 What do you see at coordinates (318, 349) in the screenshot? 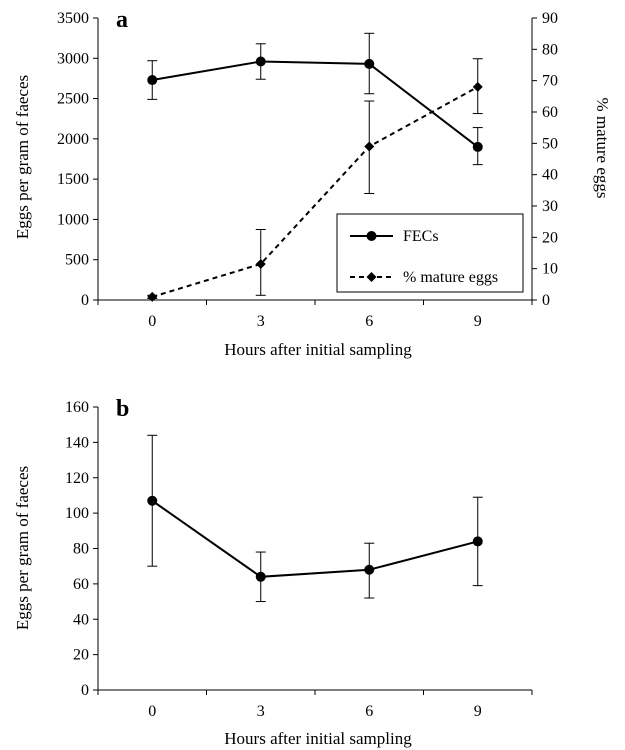
I see `panel-a-x-axis-title: Hours after initial sampling` at bounding box center [318, 349].